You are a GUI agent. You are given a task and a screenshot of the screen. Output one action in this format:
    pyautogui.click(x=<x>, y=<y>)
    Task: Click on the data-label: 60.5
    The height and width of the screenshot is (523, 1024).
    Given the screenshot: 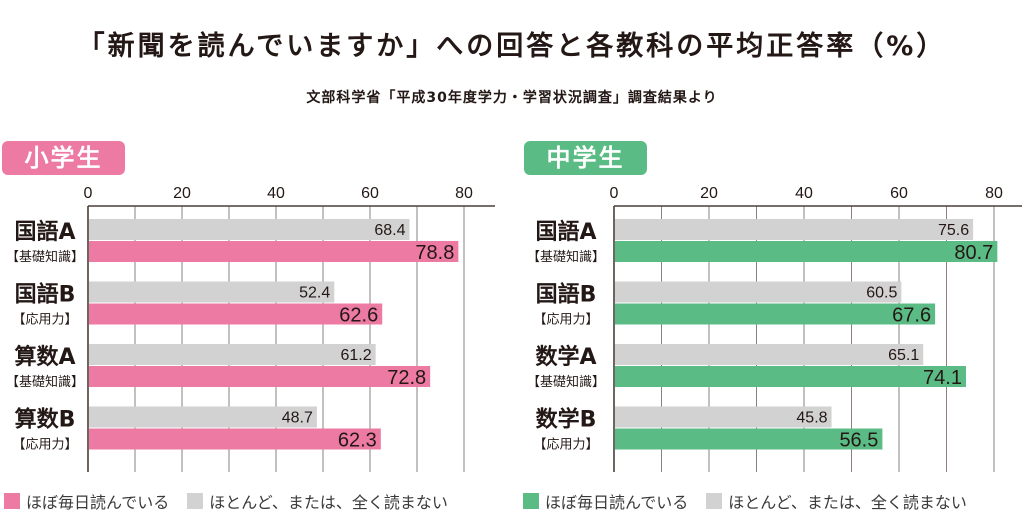 What is the action you would take?
    pyautogui.click(x=881, y=293)
    